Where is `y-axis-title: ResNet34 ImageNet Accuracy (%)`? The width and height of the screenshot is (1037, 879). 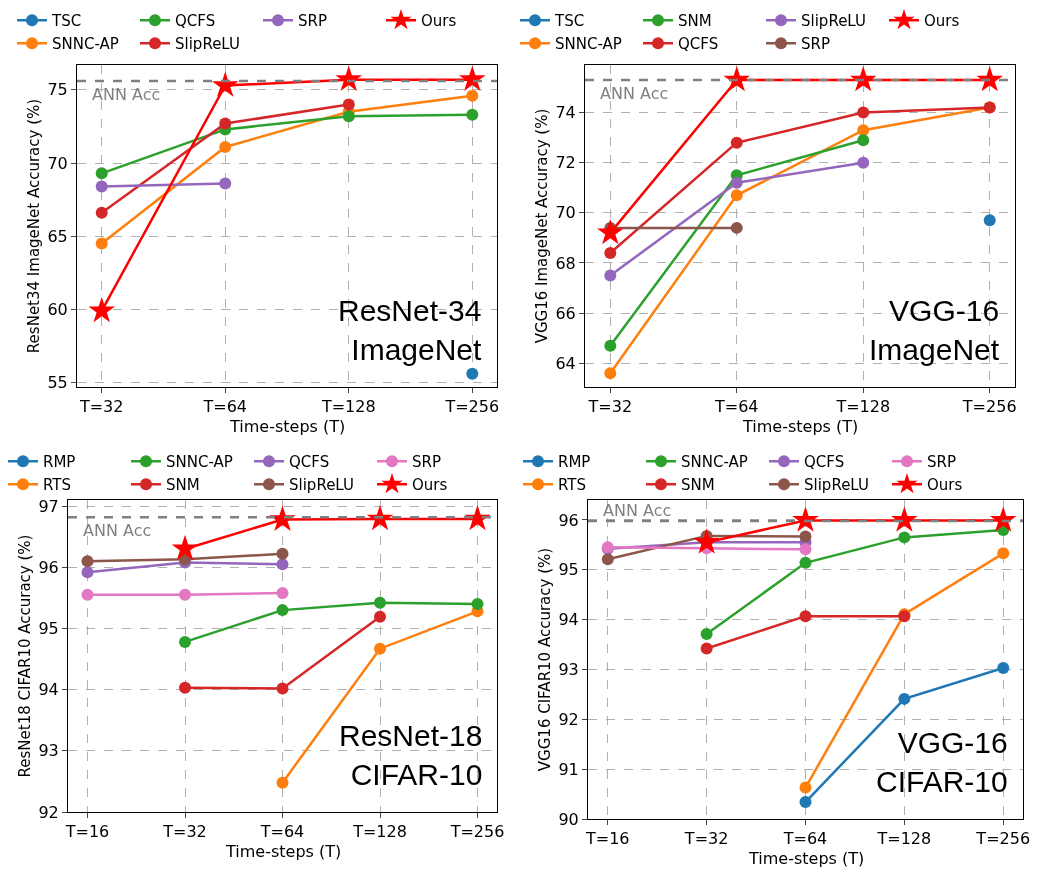 y-axis-title: ResNet34 ImageNet Accuracy (%) is located at coordinates (33, 226).